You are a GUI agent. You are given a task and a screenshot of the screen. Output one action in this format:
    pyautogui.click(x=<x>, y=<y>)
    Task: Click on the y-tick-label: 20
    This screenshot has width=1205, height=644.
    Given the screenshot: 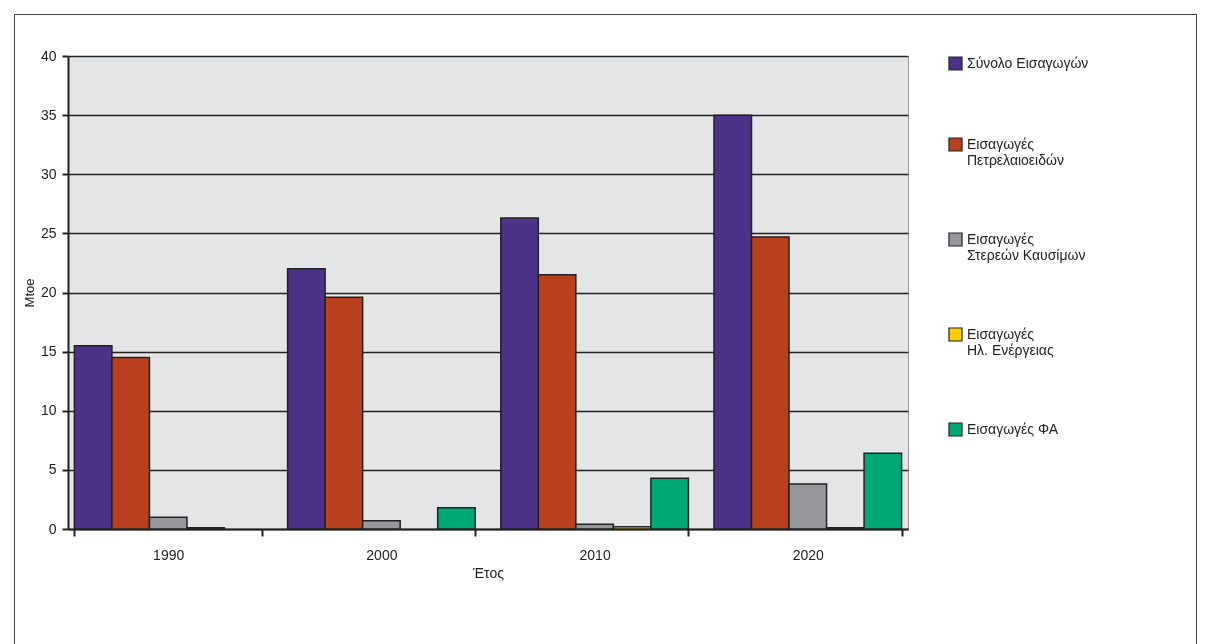 What is the action you would take?
    pyautogui.click(x=48, y=292)
    